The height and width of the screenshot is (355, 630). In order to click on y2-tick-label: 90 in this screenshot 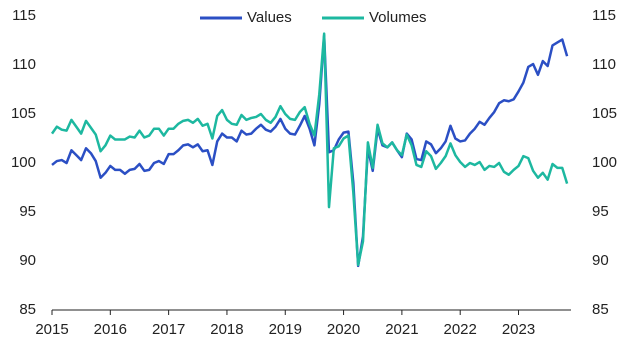, I will do `click(600, 260)`.